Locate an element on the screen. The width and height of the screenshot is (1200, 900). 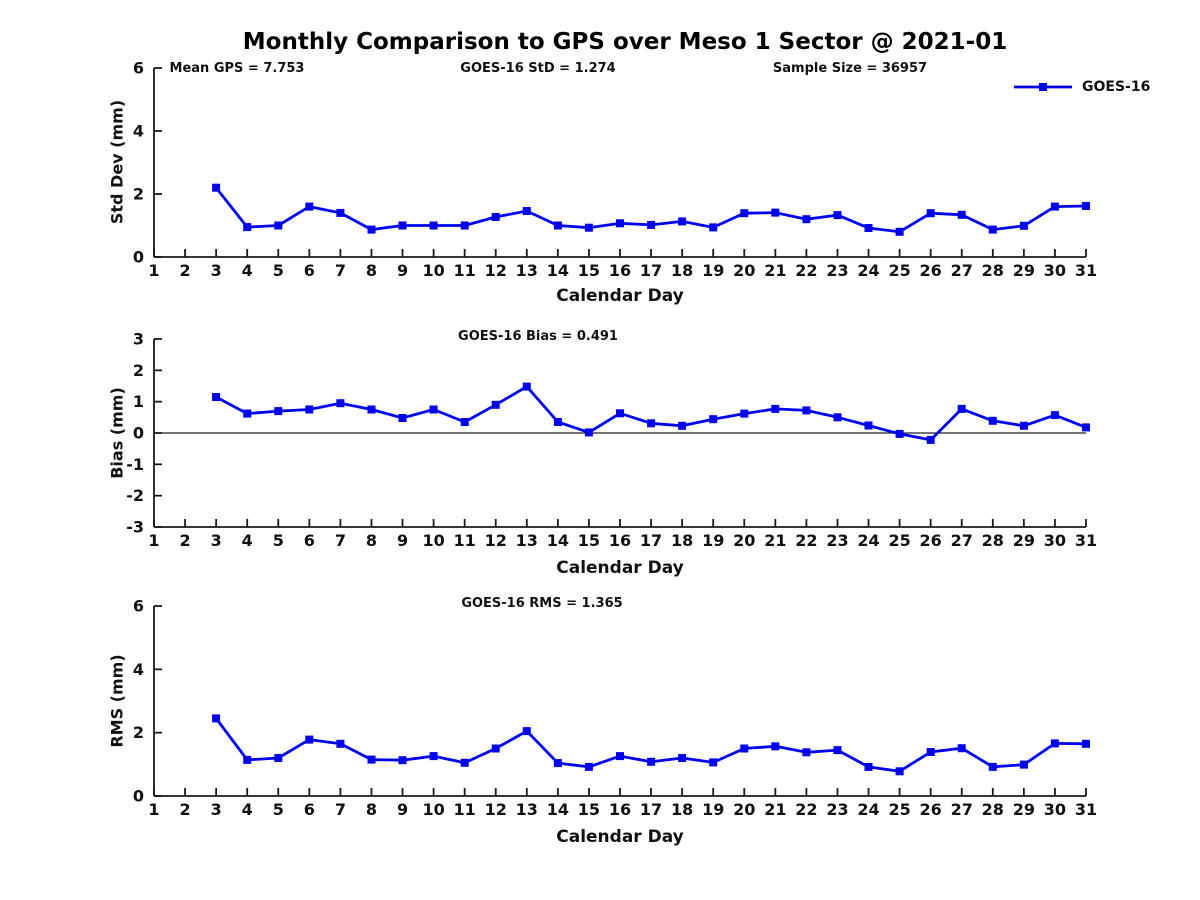
x-tick-label: 15 is located at coordinates (589, 540).